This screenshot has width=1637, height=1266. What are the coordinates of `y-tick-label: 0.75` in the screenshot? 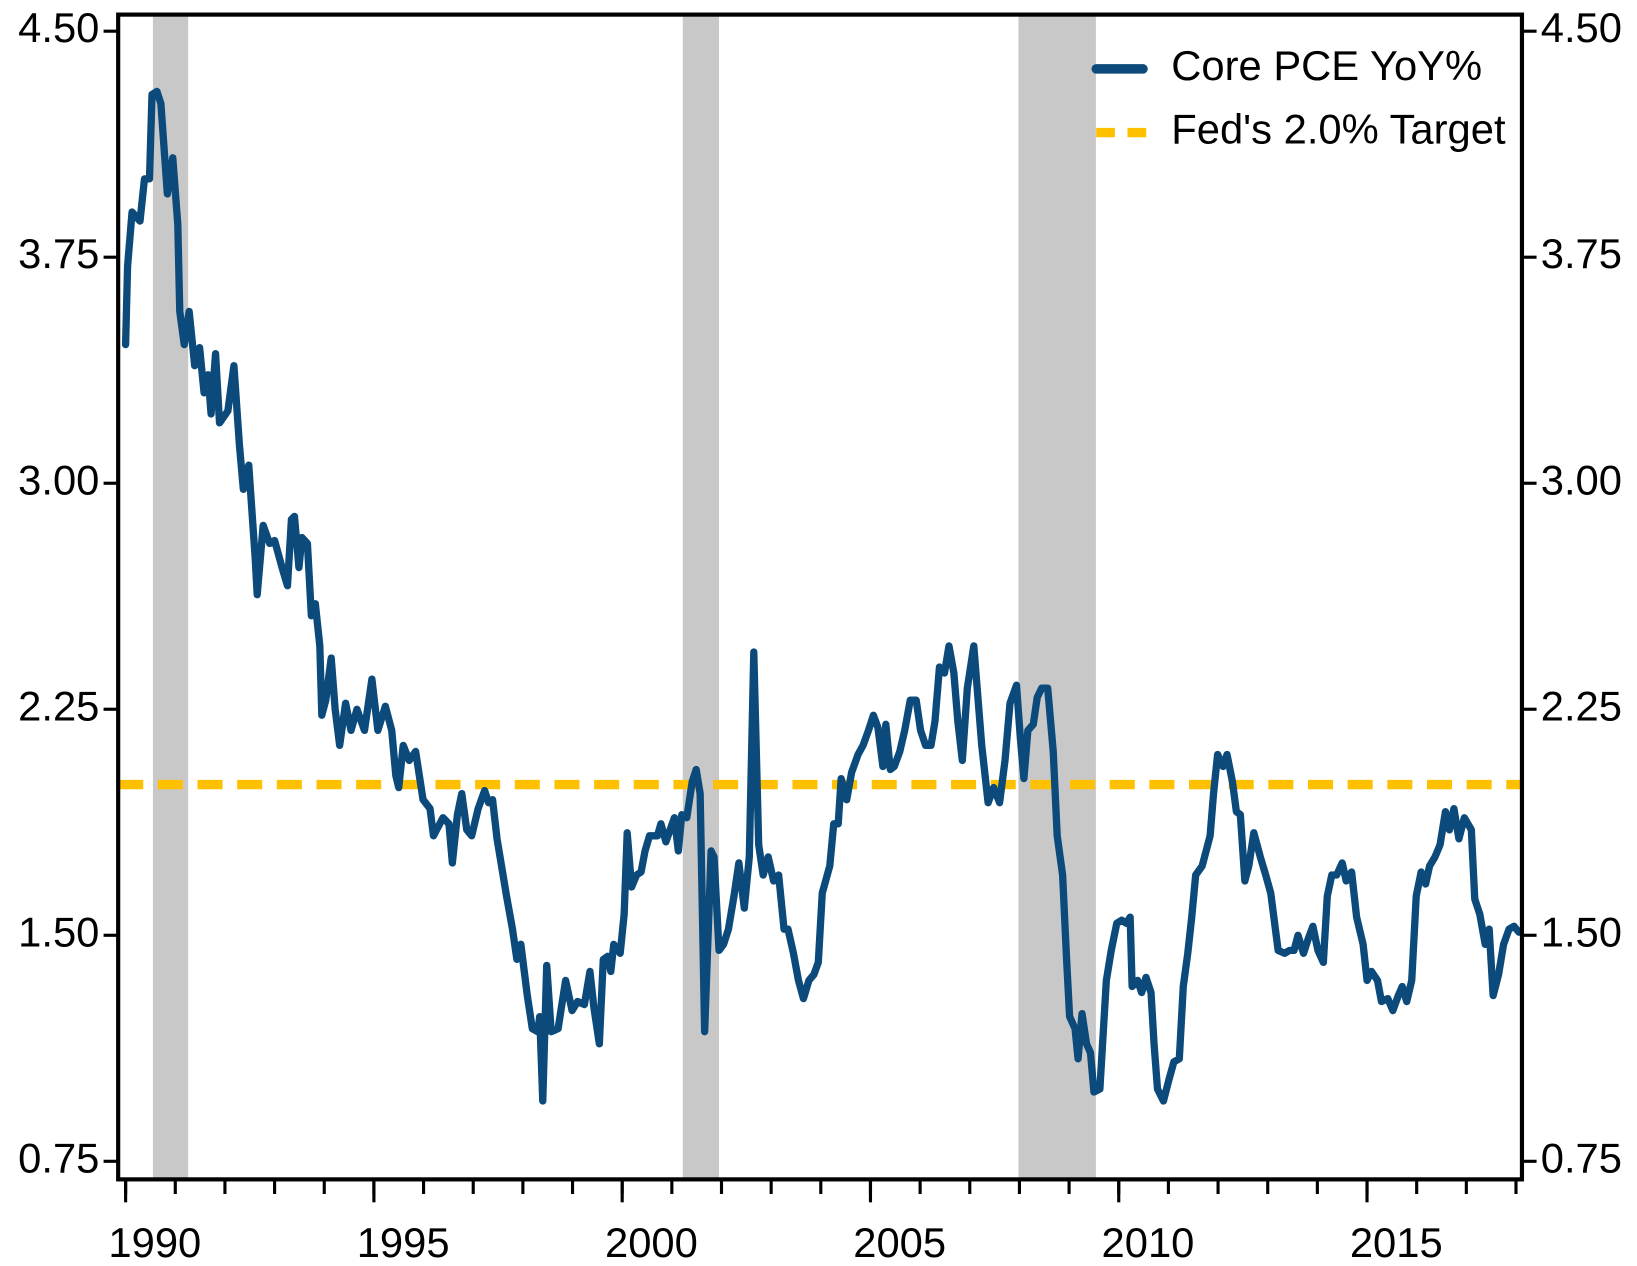 It's located at (58, 1157).